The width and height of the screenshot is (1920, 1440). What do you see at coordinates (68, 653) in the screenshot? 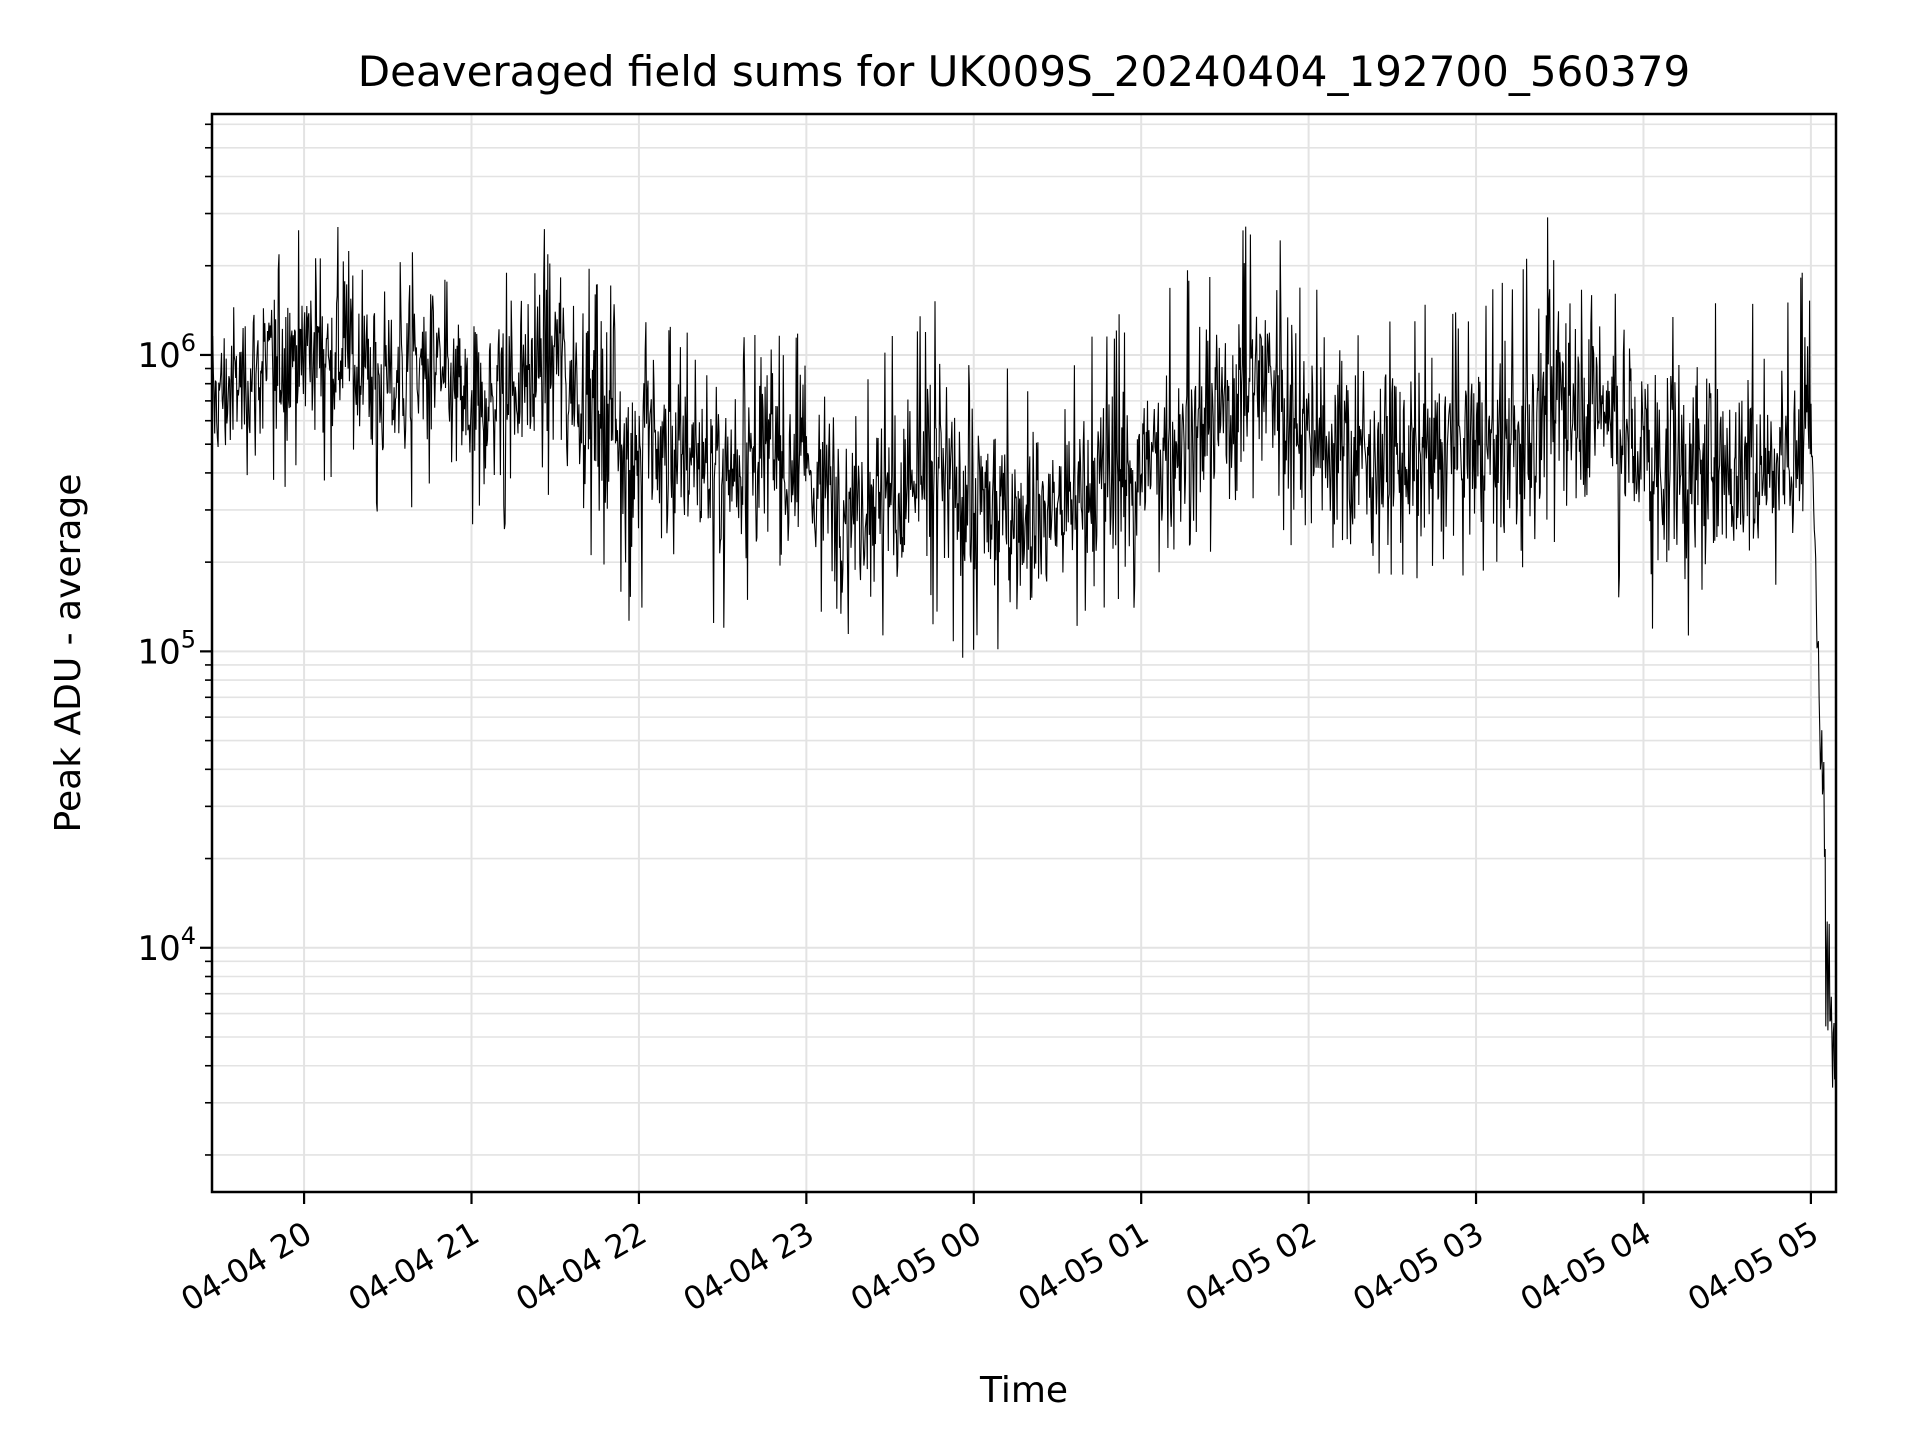
I see `y-axis-label: Peak ADU - average` at bounding box center [68, 653].